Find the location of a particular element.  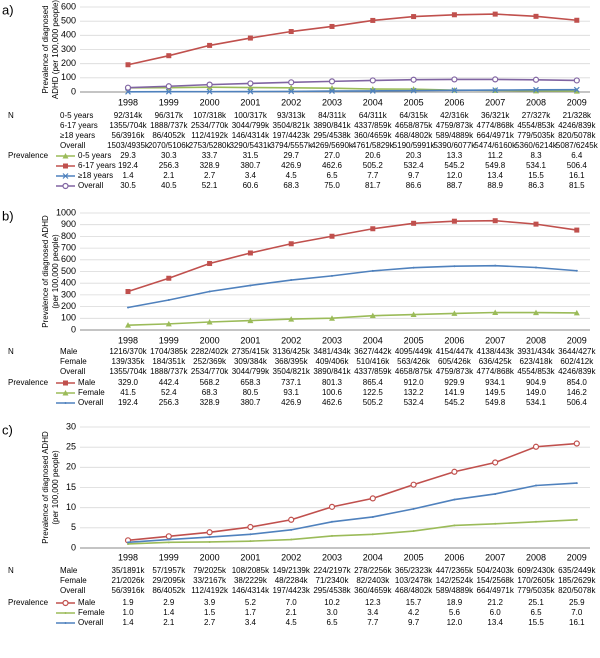

y-tick-label: 100 is located at coordinates (68, 318).